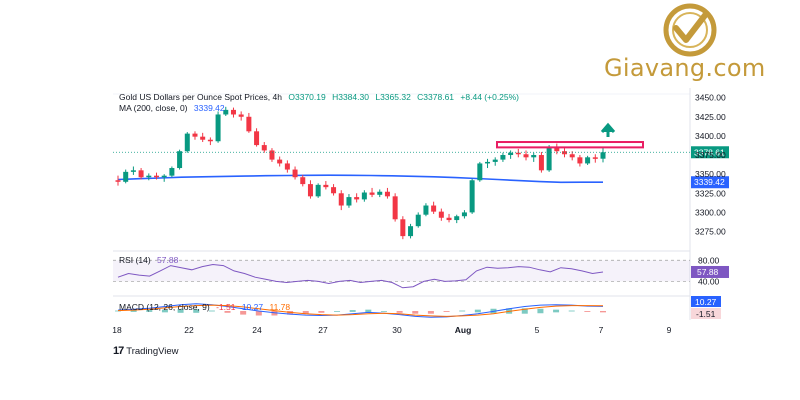 The width and height of the screenshot is (800, 400). What do you see at coordinates (601, 330) in the screenshot?
I see `time-tick-label: 7` at bounding box center [601, 330].